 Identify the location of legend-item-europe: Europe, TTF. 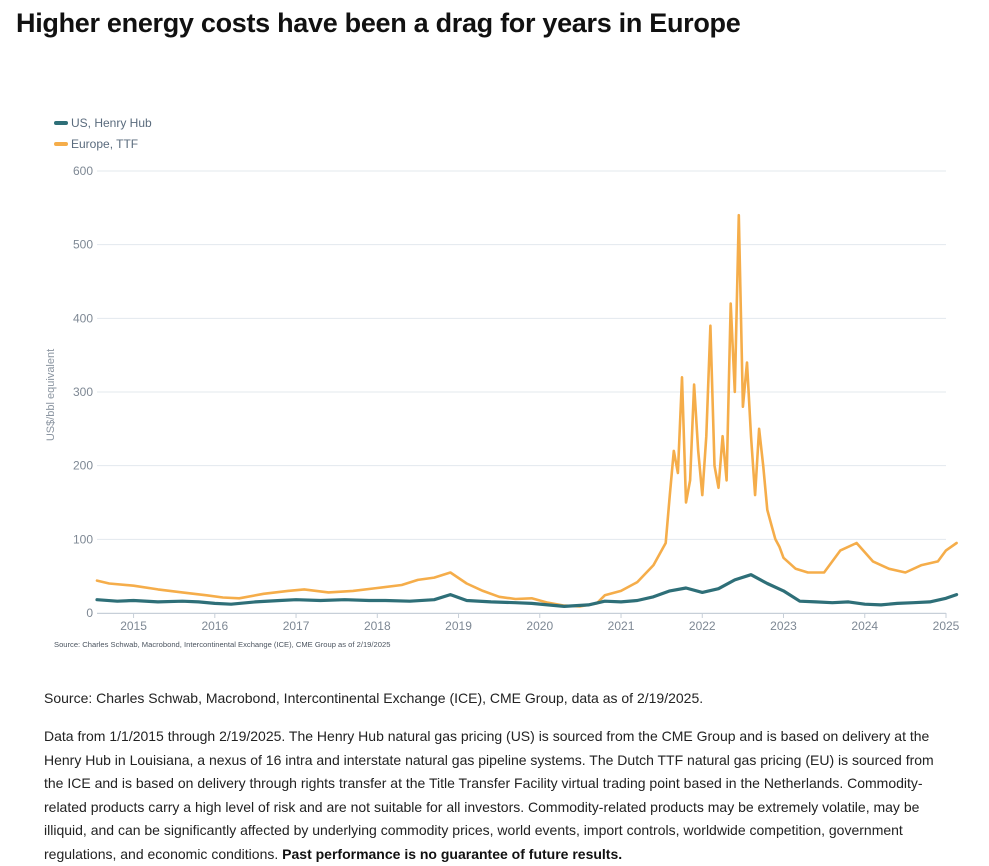
(103, 143).